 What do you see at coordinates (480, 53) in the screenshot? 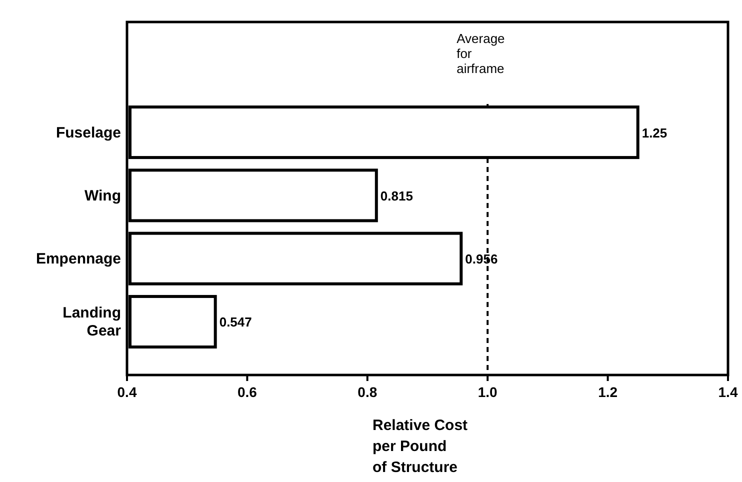
I see `ref-line-label: Average for airframe` at bounding box center [480, 53].